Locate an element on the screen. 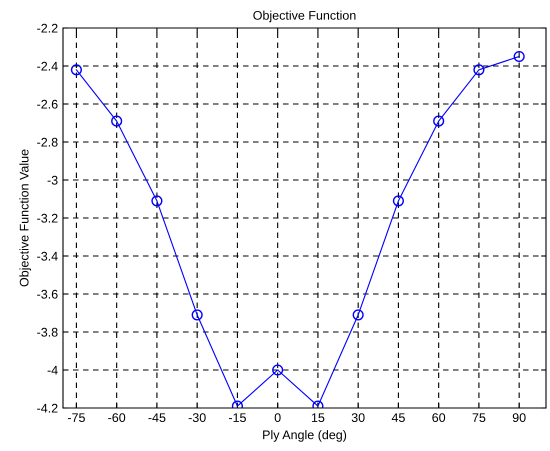  y-tick-label: -2.6 is located at coordinates (47, 104).